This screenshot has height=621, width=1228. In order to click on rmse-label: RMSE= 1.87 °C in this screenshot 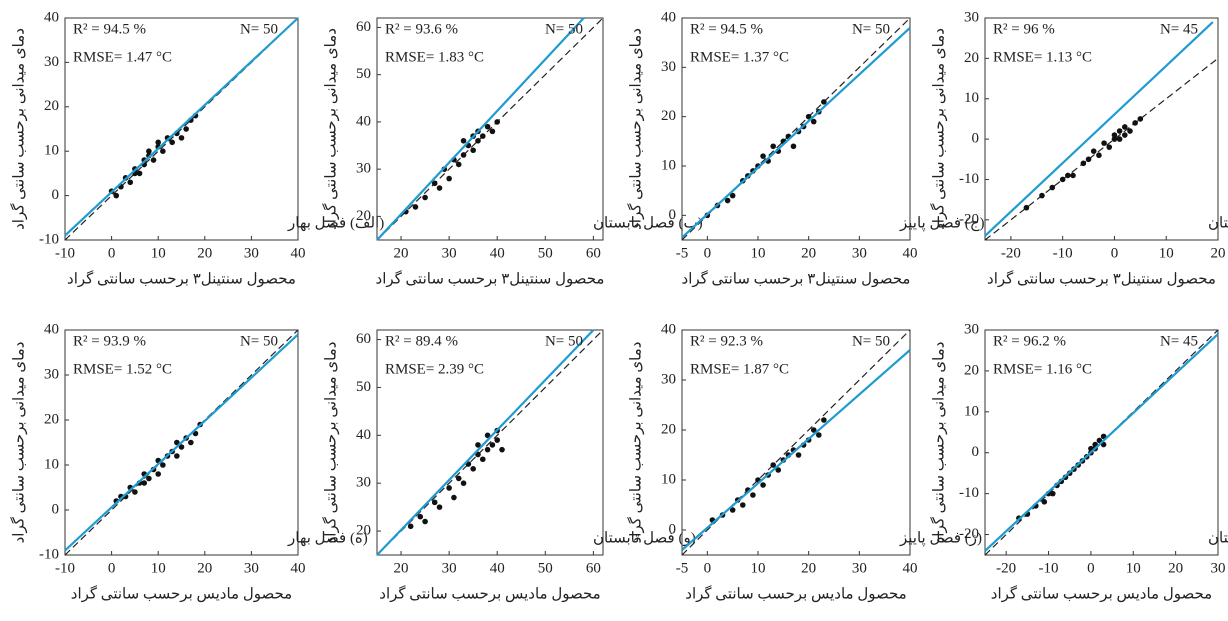, I will do `click(739, 369)`.